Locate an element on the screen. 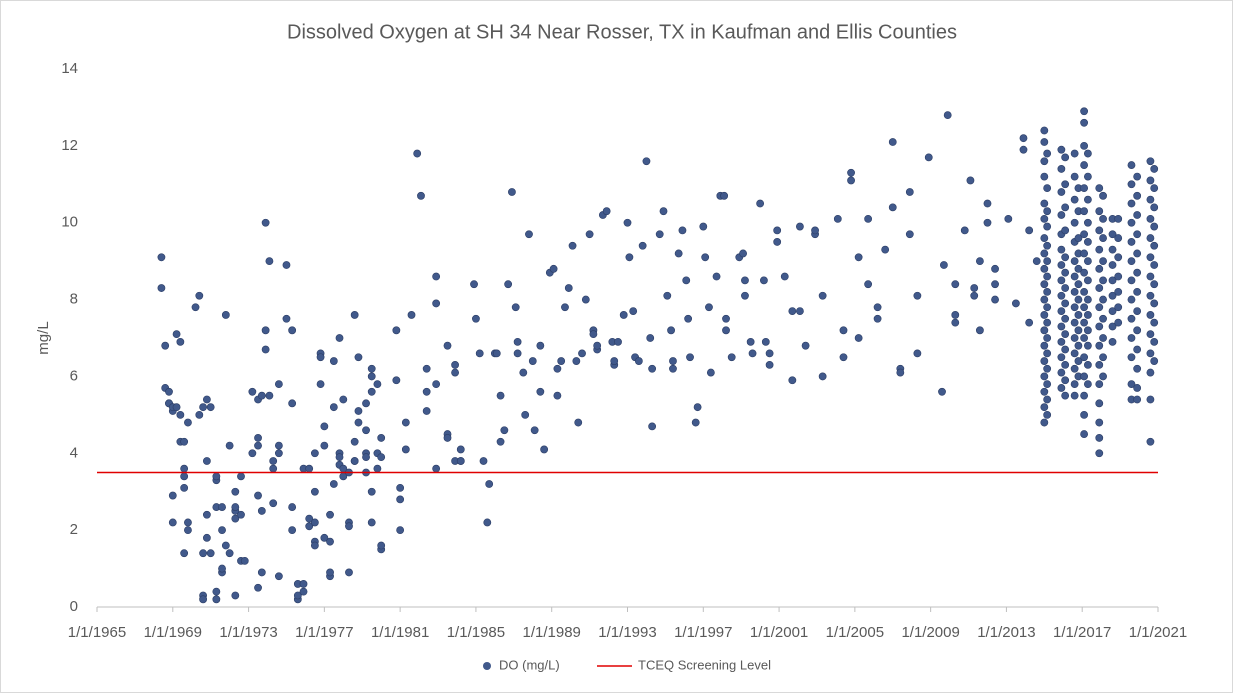 Image resolution: width=1233 pixels, height=693 pixels. x-tick-label: 1/1/1993 is located at coordinates (627, 632).